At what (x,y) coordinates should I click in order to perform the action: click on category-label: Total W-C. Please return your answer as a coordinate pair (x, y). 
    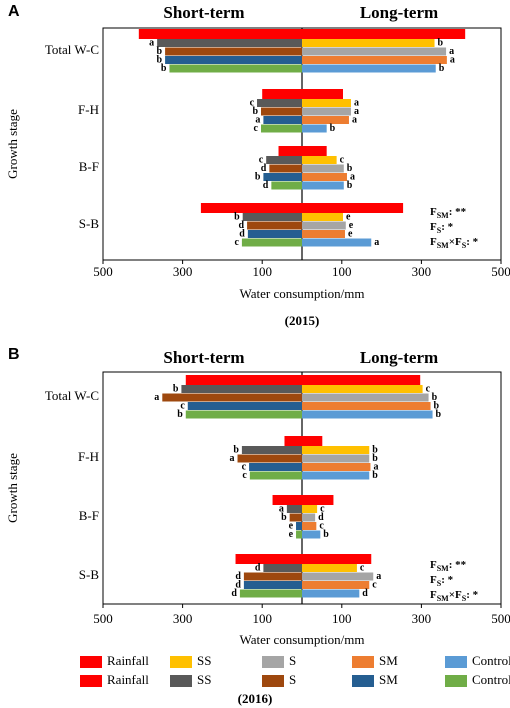
    Looking at the image, I should click on (72, 395).